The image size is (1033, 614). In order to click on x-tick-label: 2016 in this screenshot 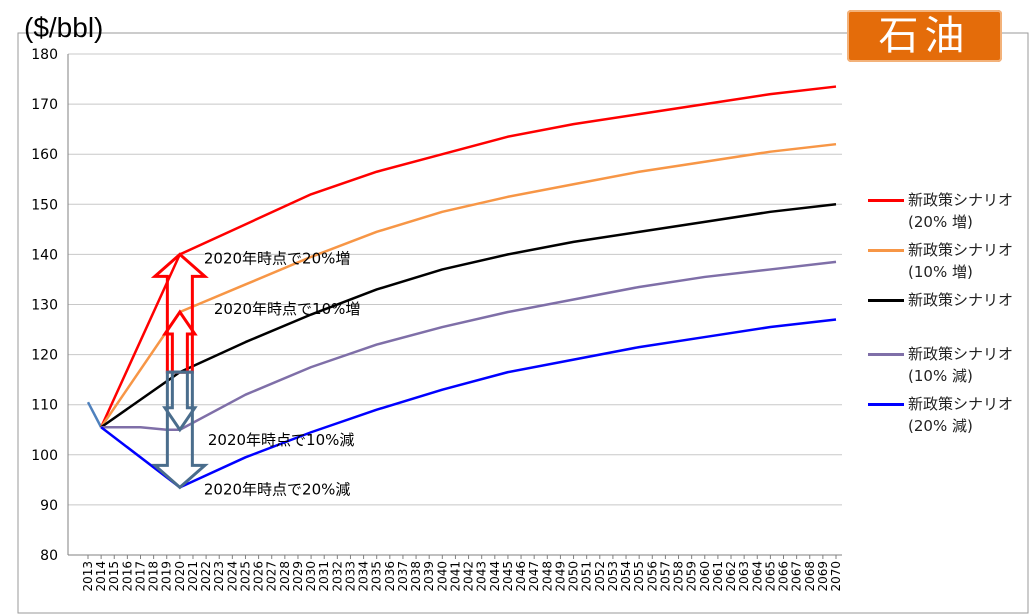, I will do `click(127, 576)`.